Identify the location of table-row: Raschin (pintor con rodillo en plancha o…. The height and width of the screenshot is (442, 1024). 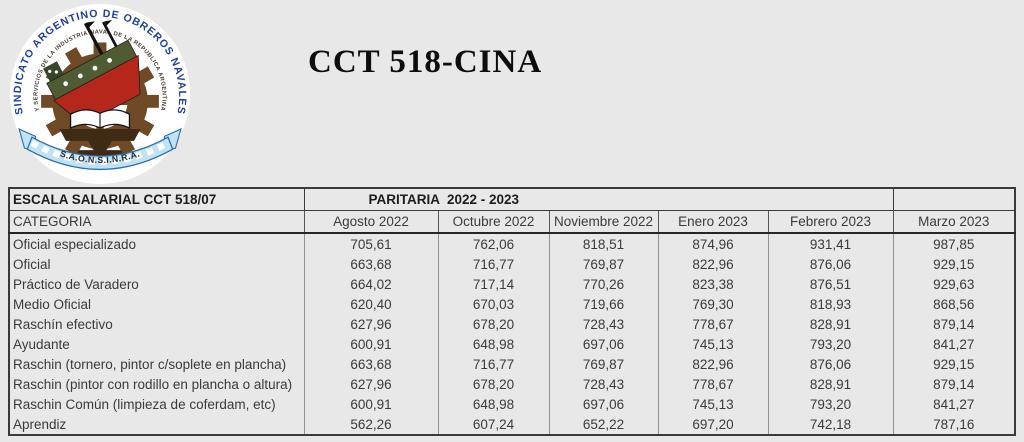
(512, 384).